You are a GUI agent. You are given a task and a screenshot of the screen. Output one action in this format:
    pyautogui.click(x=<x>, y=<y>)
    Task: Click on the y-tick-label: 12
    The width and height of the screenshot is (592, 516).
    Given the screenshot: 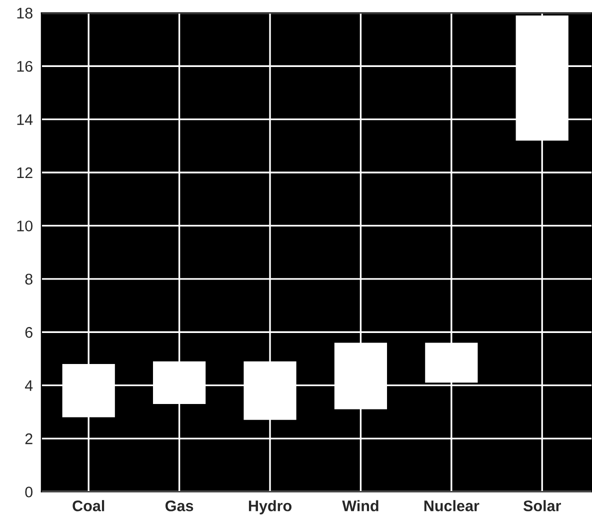 What is the action you would take?
    pyautogui.click(x=24, y=172)
    